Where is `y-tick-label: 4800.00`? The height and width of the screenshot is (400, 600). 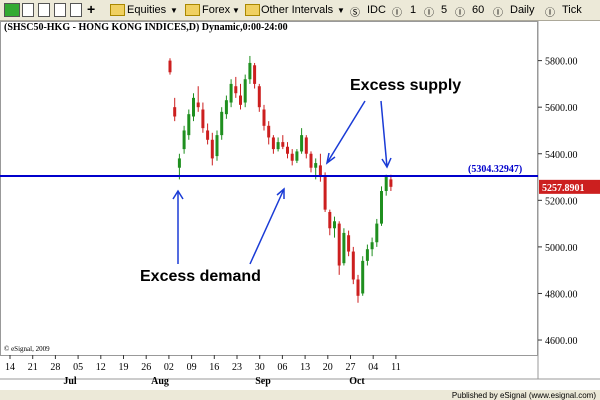
y-tick-label: 4800.00 is located at coordinates (561, 294).